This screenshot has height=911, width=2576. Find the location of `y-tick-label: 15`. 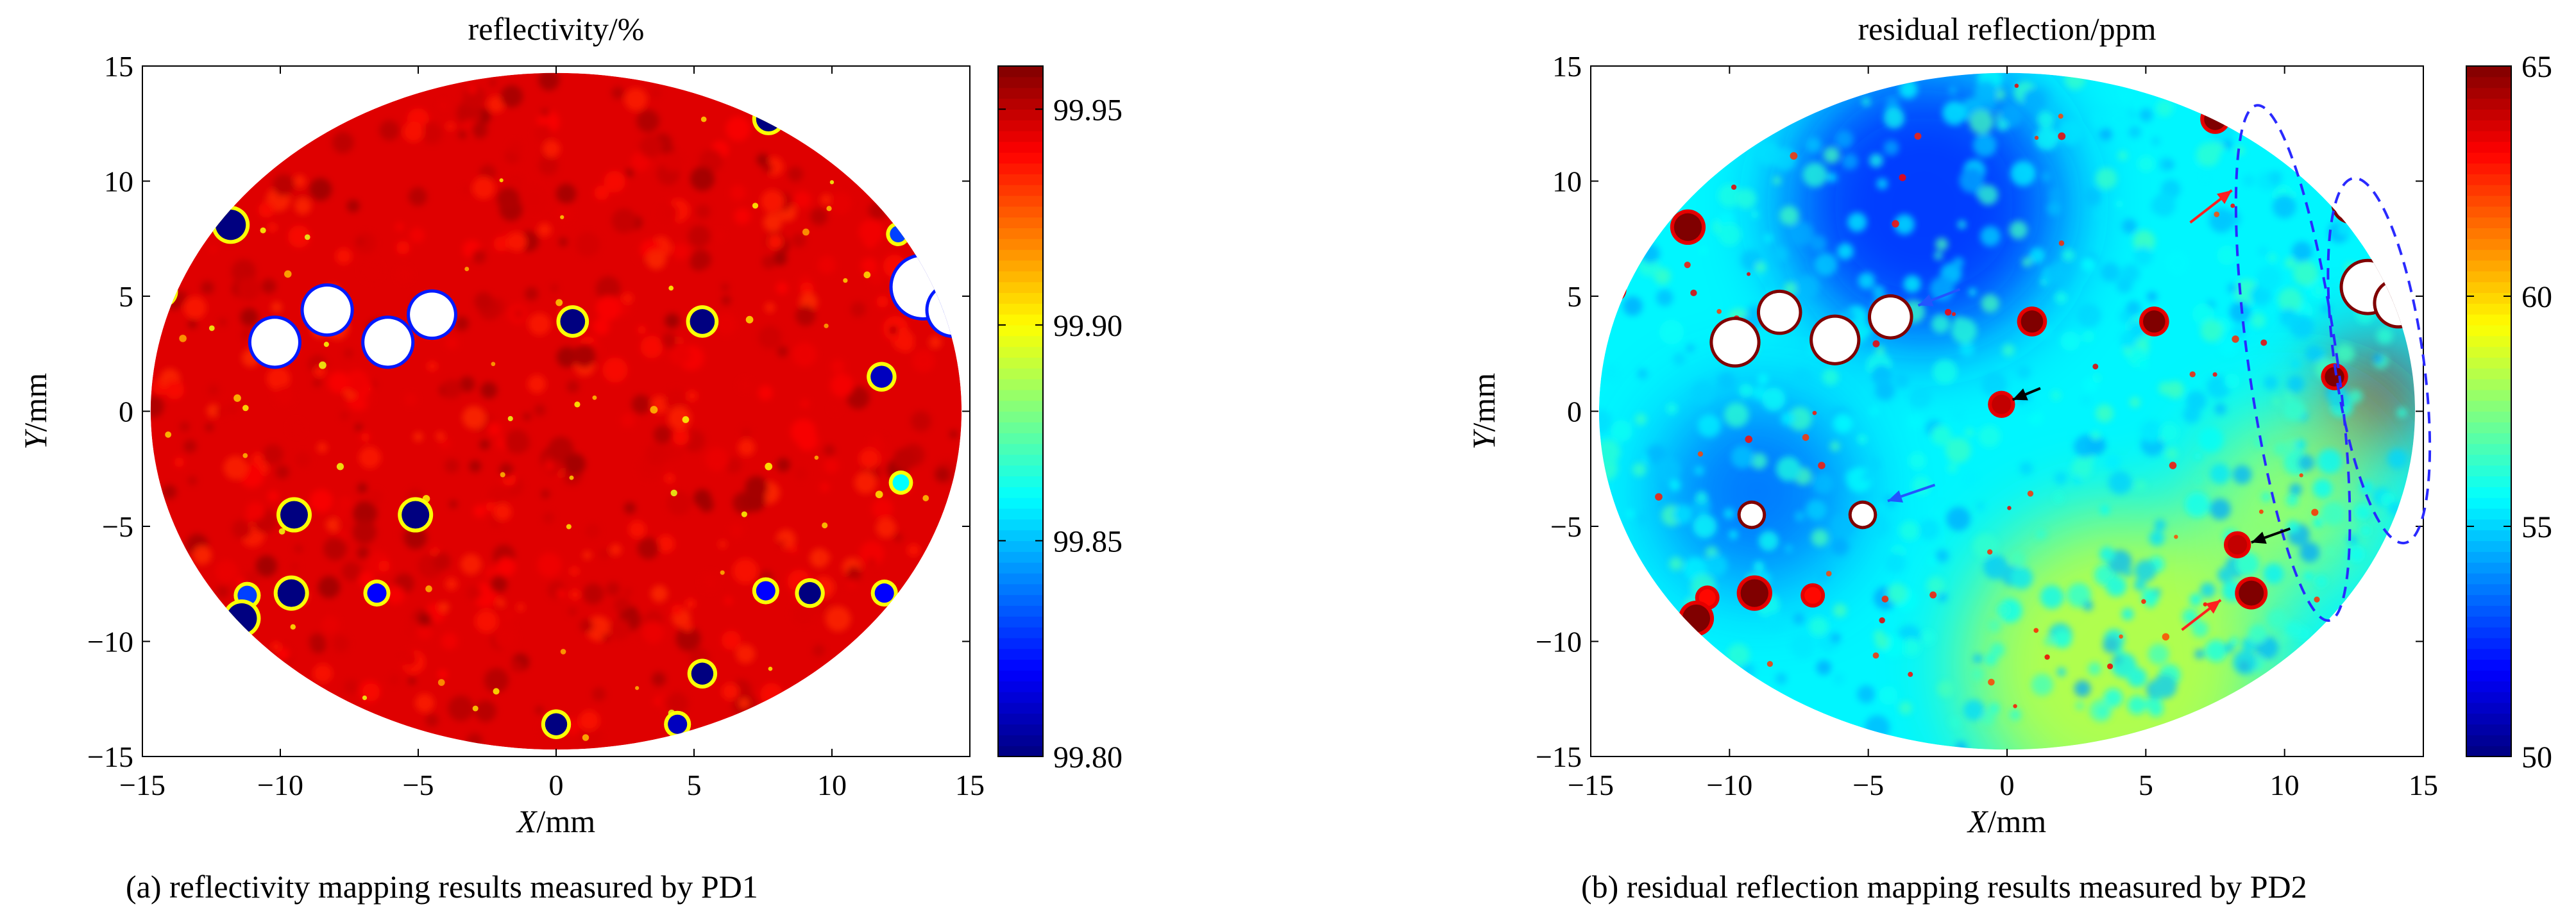

y-tick-label: 15 is located at coordinates (118, 66).